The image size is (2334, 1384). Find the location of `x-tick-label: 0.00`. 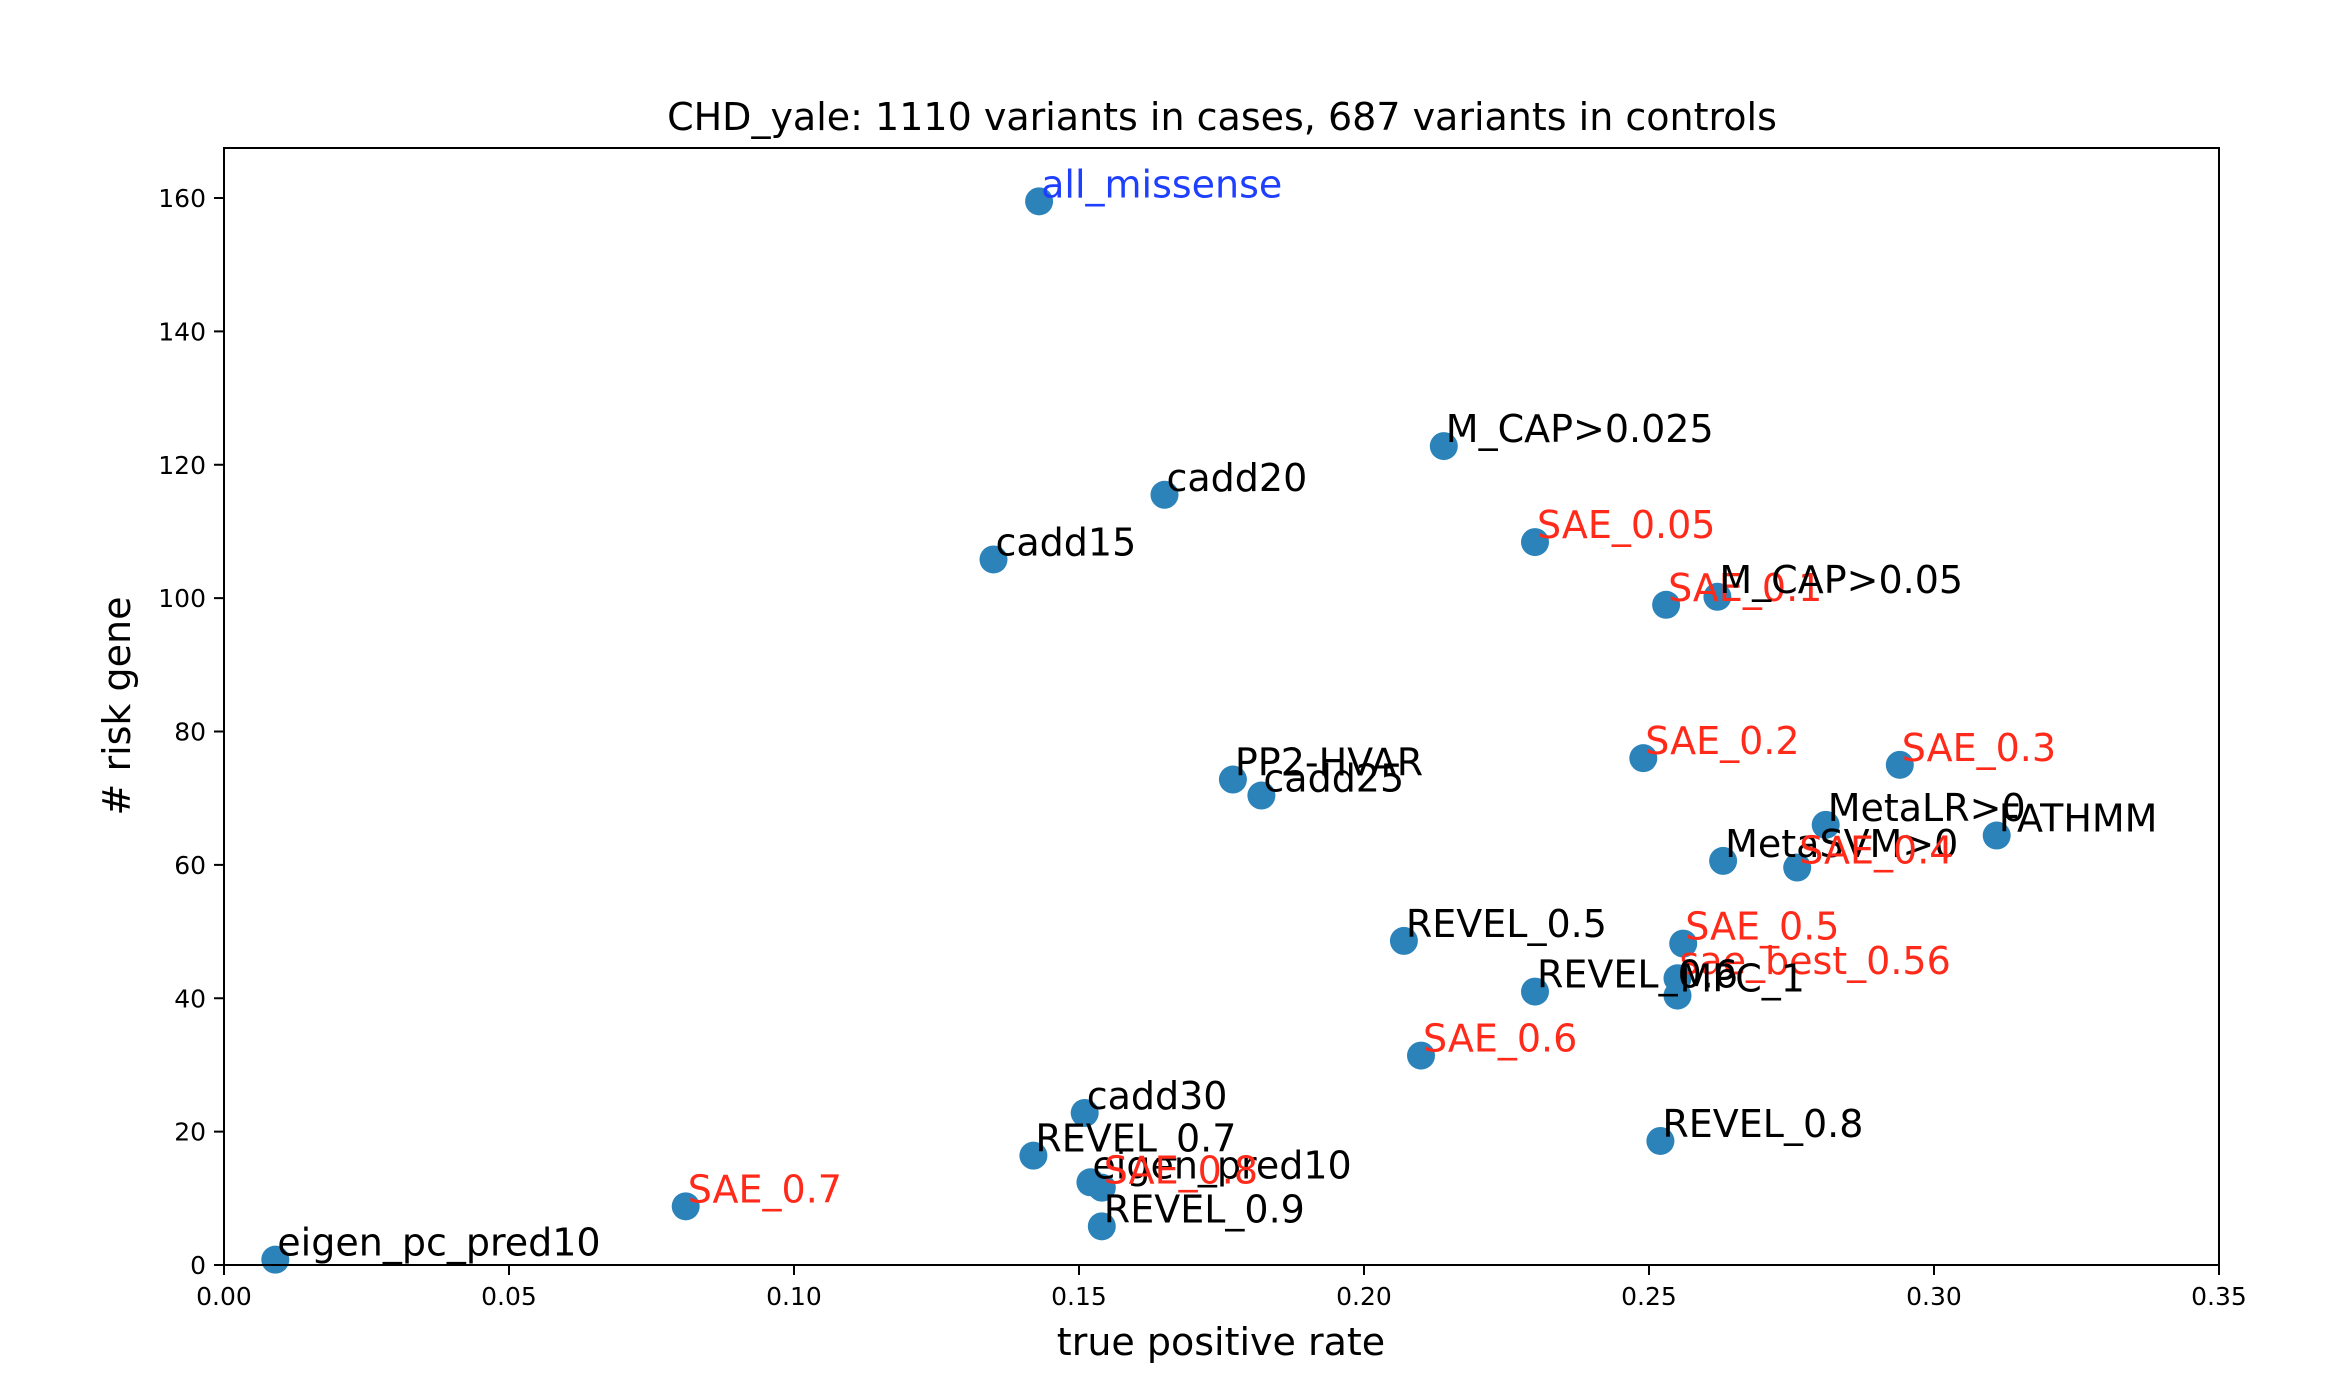

x-tick-label: 0.00 is located at coordinates (224, 1296).